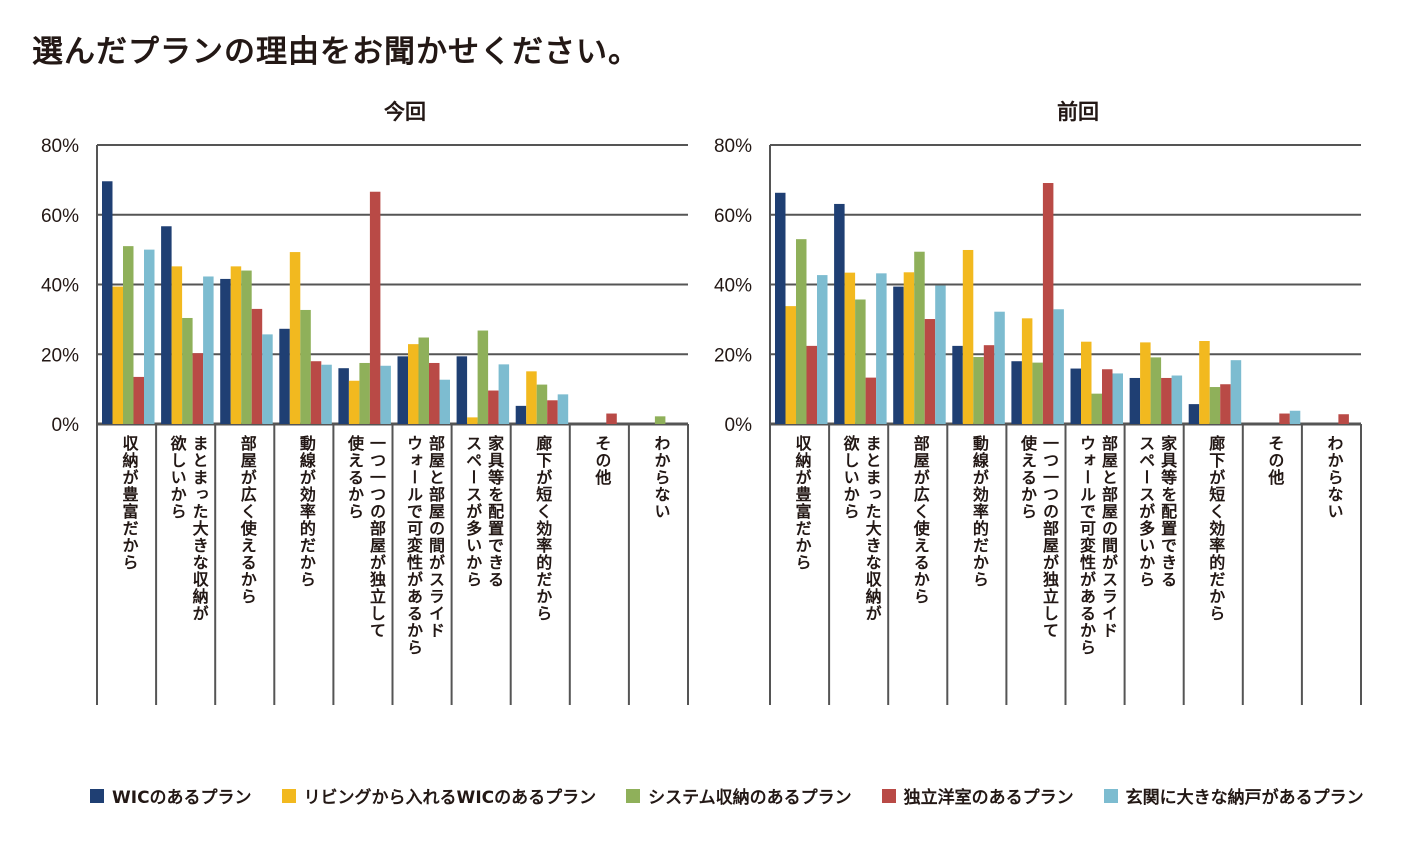 This screenshot has height=843, width=1406. Describe the element at coordinates (473, 511) in the screenshot. I see `x-tick-label-line: スペースが多いから` at that location.